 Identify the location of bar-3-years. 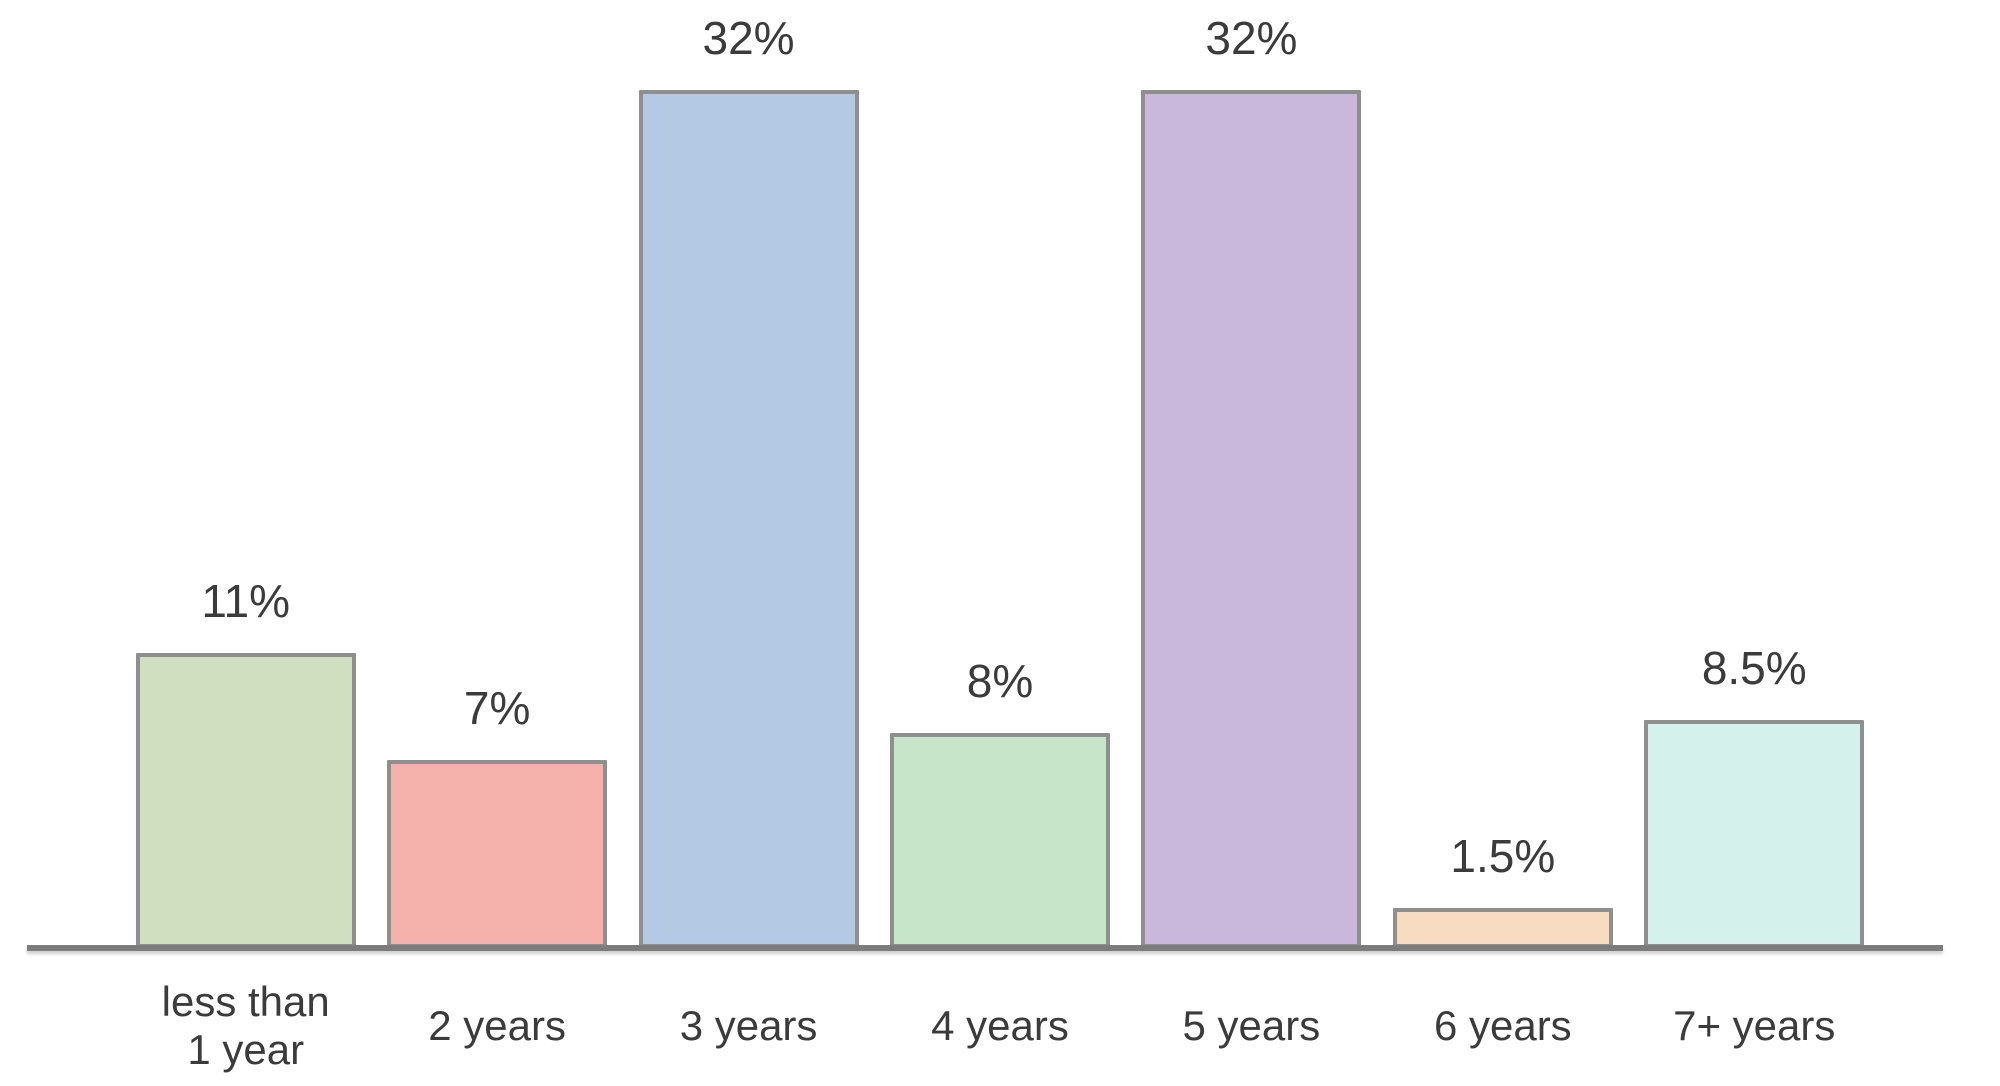
(748, 519).